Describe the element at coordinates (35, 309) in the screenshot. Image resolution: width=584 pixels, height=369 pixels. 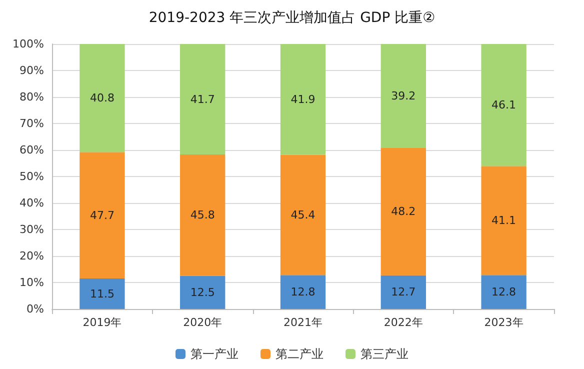
I see `y-tick-label: 0%` at that location.